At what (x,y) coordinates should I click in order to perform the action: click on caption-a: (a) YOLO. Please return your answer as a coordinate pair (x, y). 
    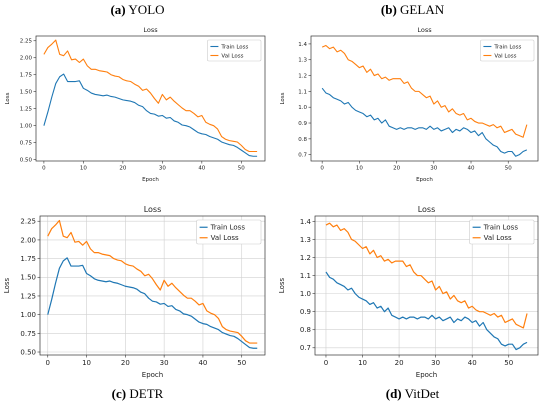
    Looking at the image, I should click on (137, 9).